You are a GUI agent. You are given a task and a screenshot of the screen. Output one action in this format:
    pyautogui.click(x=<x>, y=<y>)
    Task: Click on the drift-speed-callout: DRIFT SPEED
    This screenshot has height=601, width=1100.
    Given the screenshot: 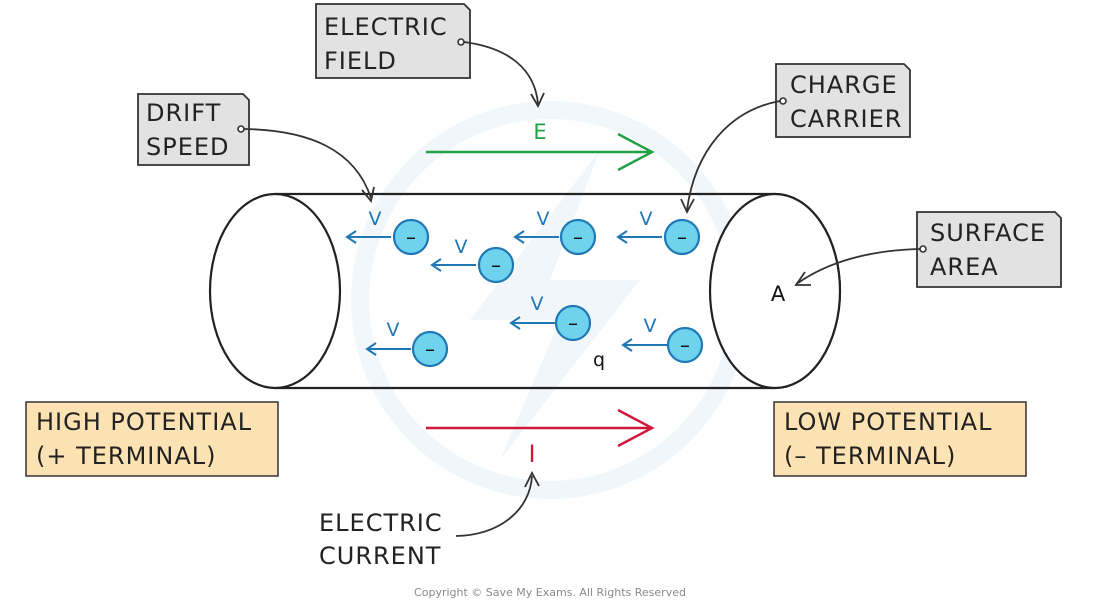 What is the action you would take?
    pyautogui.click(x=256, y=148)
    